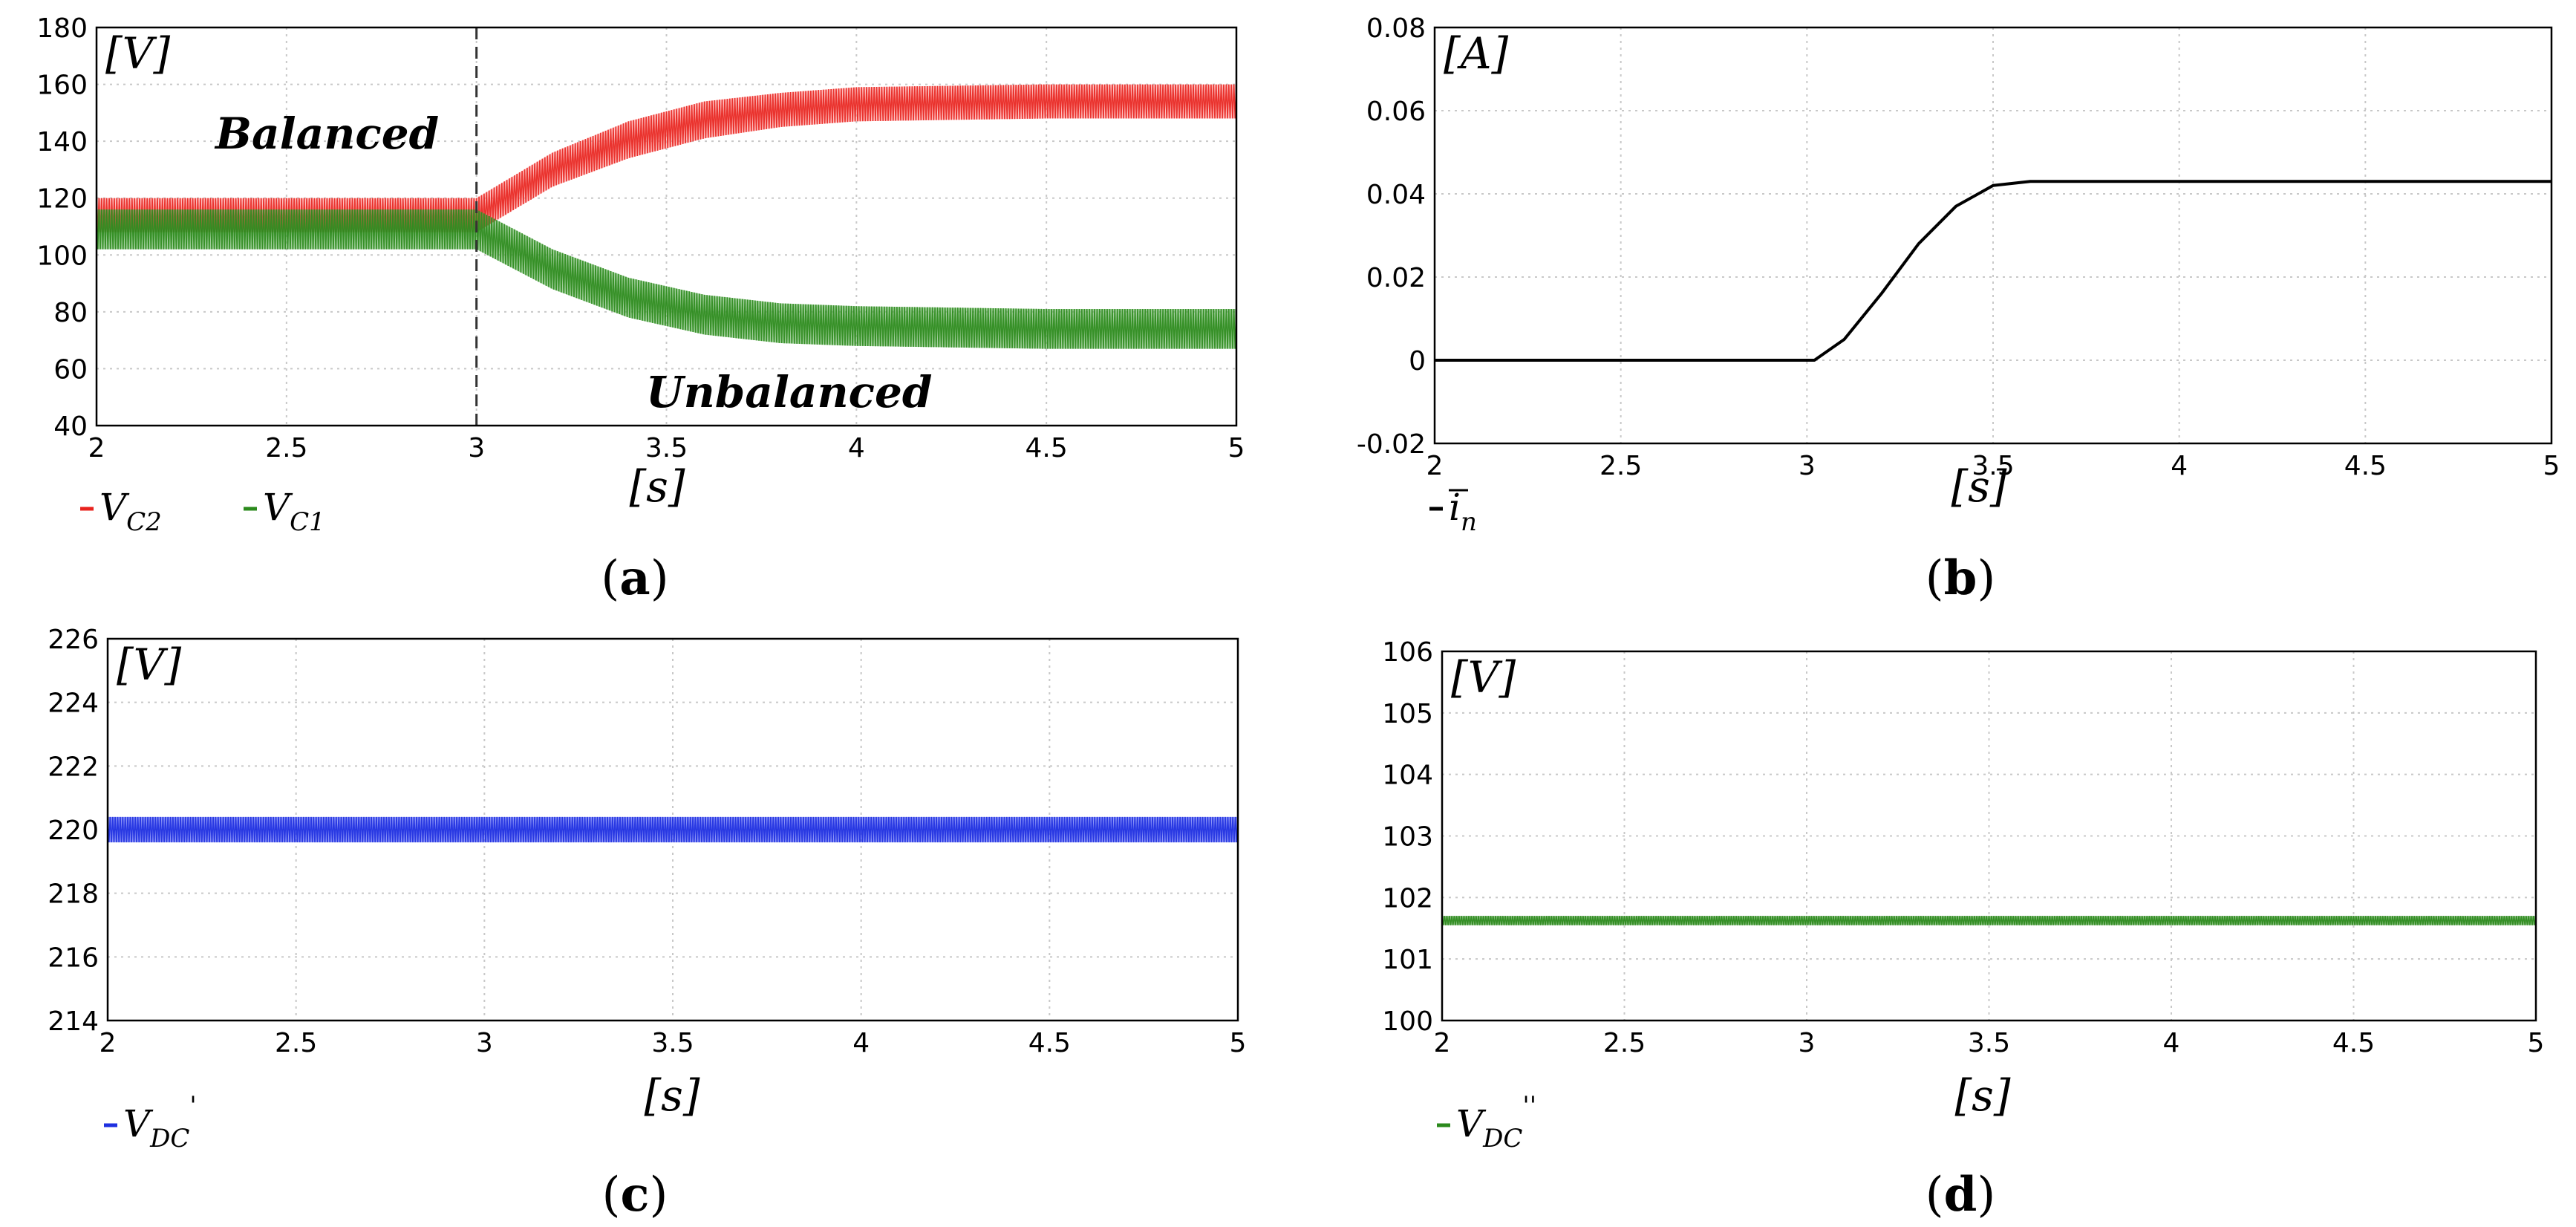 Image resolution: width=2576 pixels, height=1227 pixels. I want to click on legend-label-sub: n, so click(1469, 522).